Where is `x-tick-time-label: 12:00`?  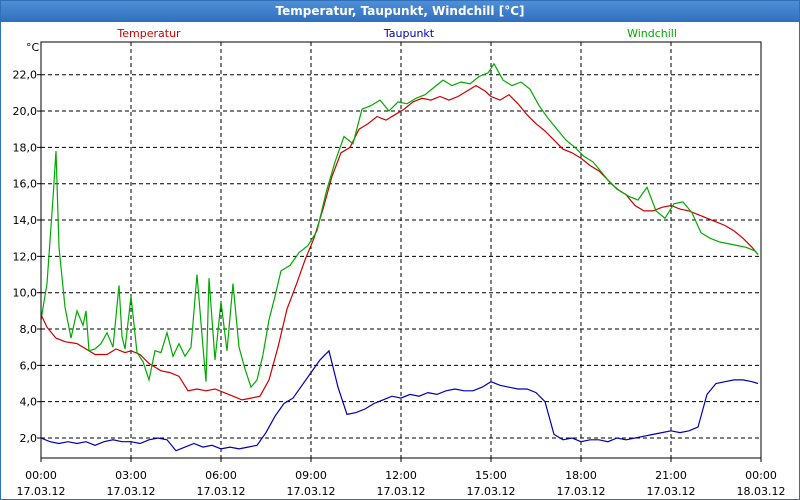 x-tick-time-label: 12:00 is located at coordinates (401, 475).